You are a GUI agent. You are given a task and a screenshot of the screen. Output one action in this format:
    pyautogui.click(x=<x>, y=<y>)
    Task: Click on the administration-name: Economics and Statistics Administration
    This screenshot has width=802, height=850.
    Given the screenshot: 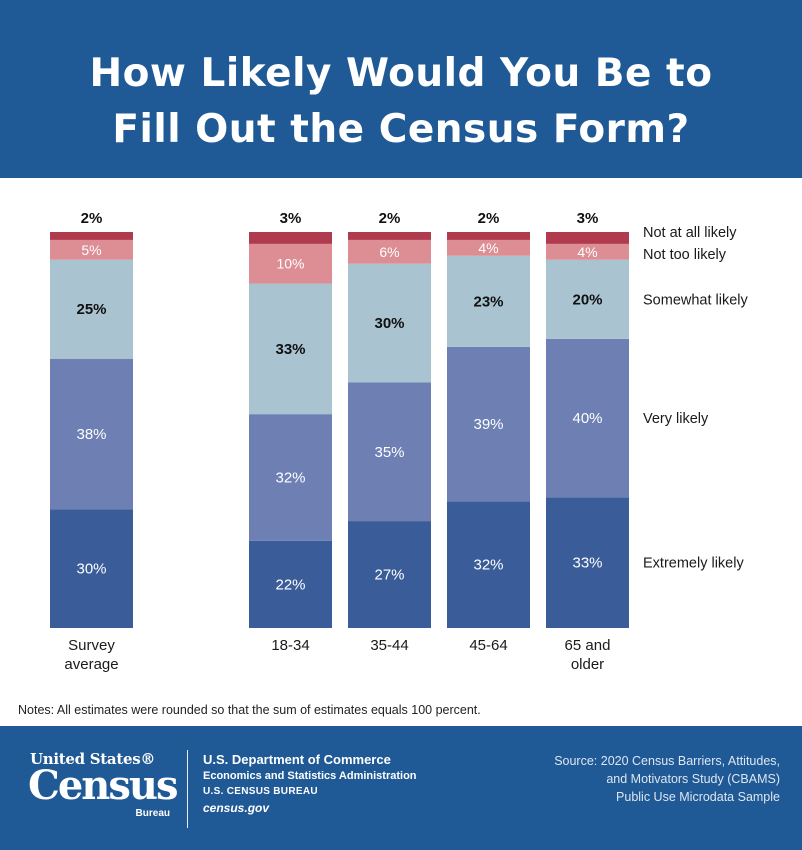 What is the action you would take?
    pyautogui.click(x=310, y=776)
    